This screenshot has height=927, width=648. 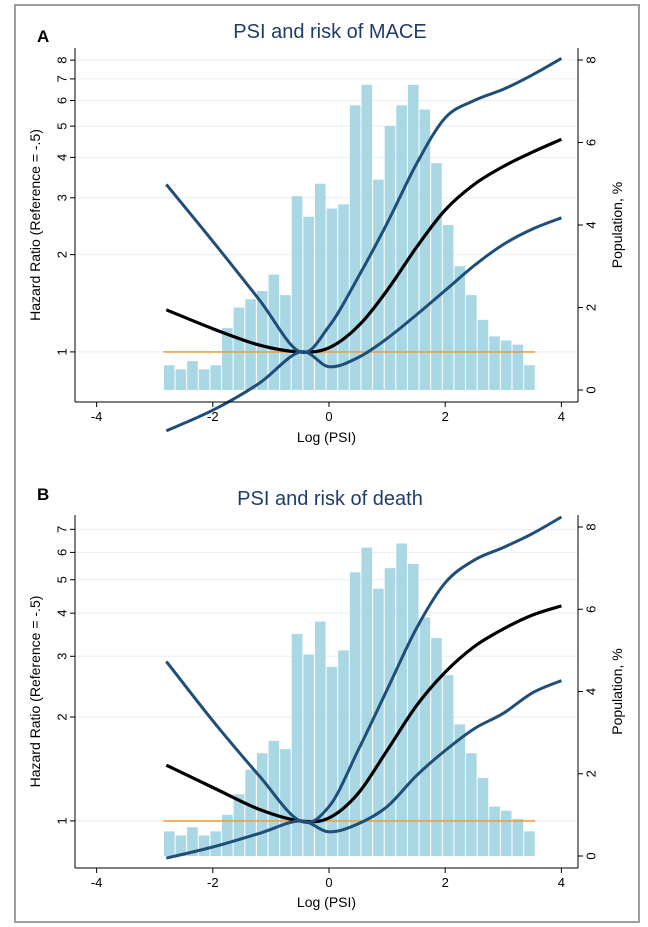 What do you see at coordinates (61, 60) in the screenshot?
I see `y-tick-label: 8` at bounding box center [61, 60].